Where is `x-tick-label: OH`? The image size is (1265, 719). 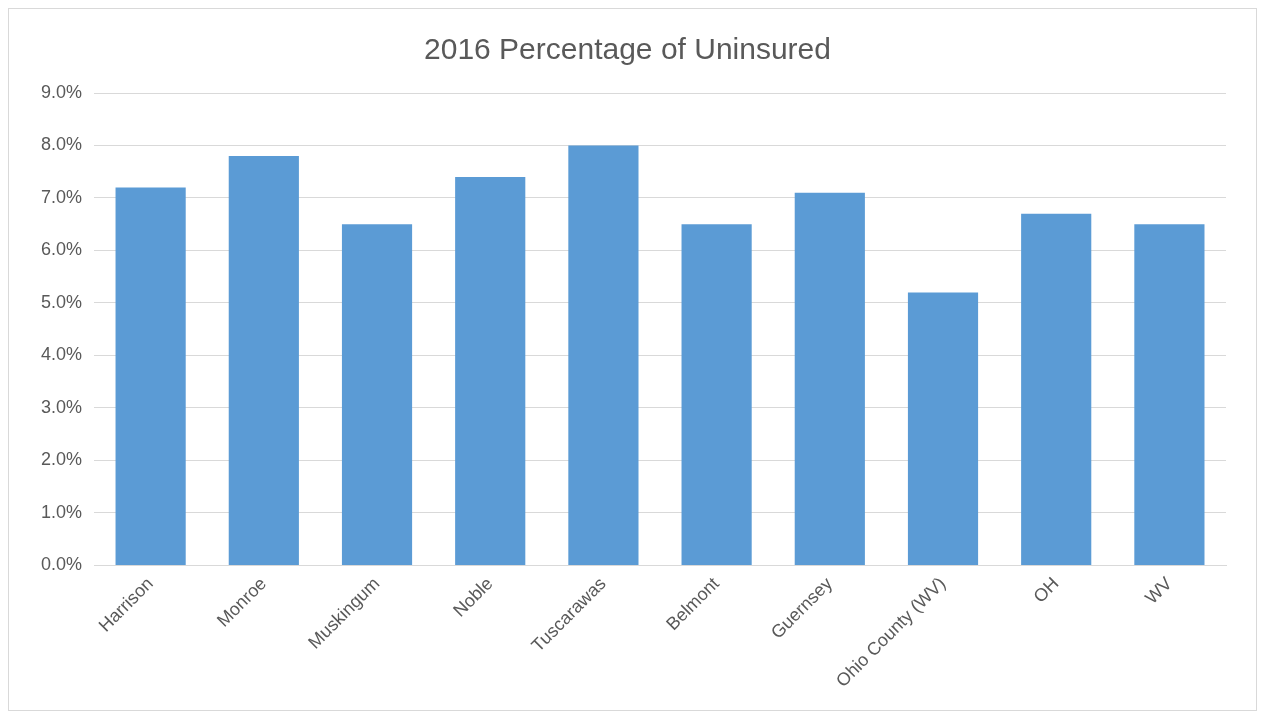
x-tick-label: OH is located at coordinates (1046, 590).